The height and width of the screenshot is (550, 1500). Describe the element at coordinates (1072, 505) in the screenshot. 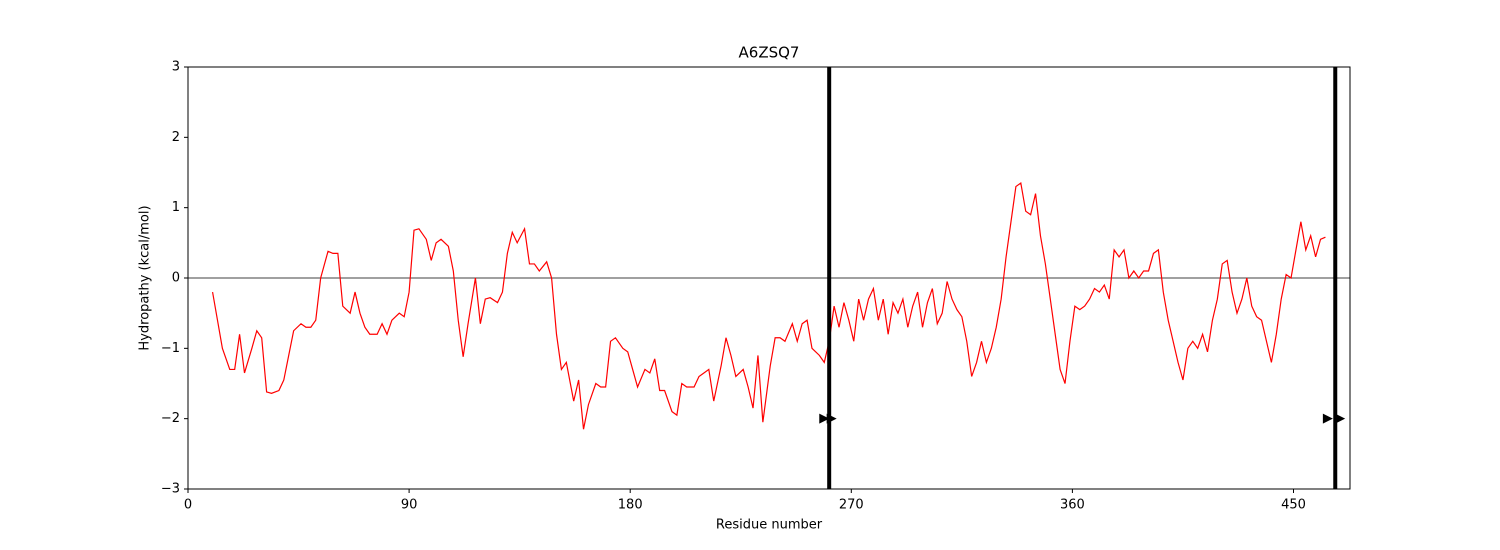

I see `x-tick-label: 360` at that location.